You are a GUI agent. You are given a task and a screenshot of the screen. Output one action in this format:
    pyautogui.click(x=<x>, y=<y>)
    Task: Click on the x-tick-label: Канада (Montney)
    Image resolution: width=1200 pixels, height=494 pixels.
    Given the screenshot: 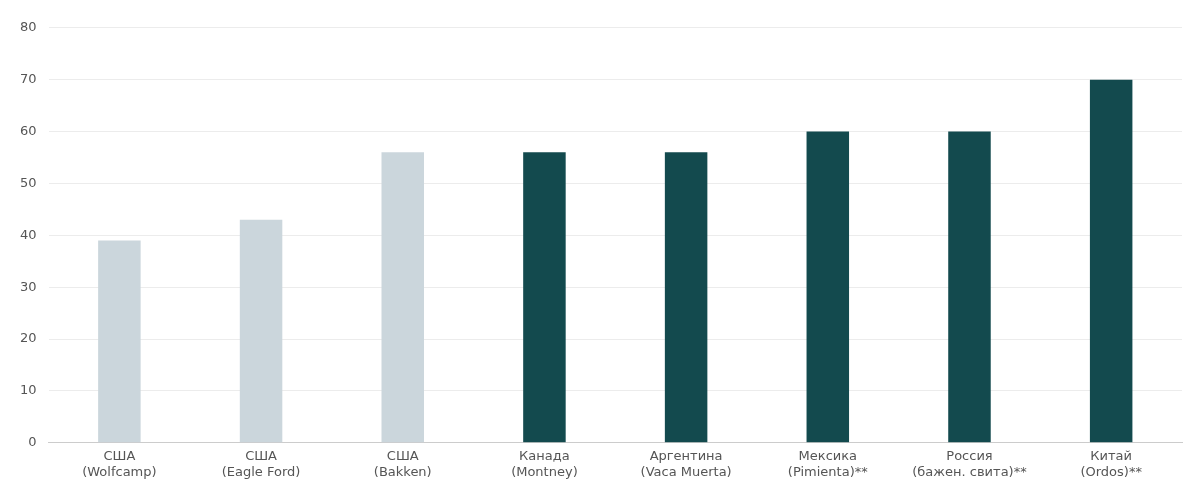 What is the action you would take?
    pyautogui.click(x=544, y=463)
    